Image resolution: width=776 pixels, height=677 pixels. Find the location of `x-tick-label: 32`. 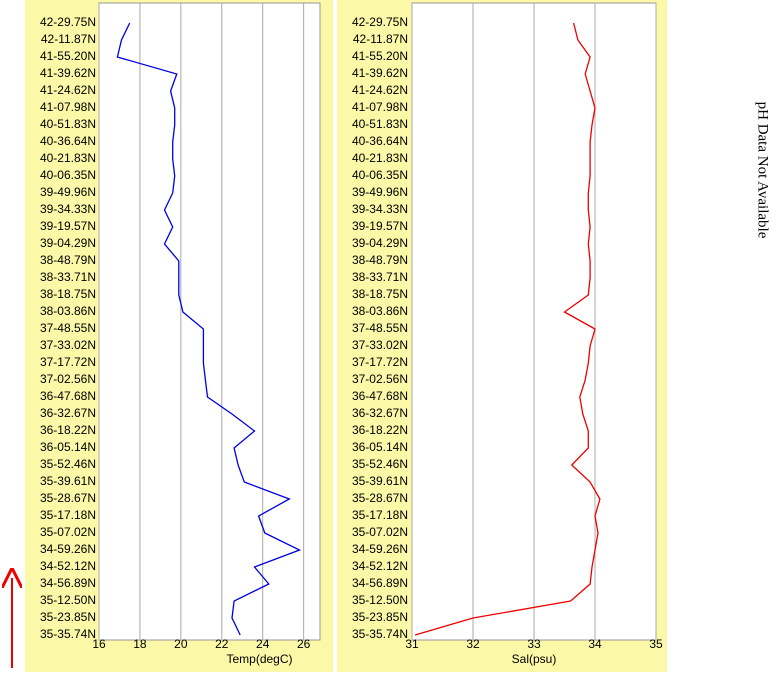

x-tick-label: 32 is located at coordinates (473, 644).